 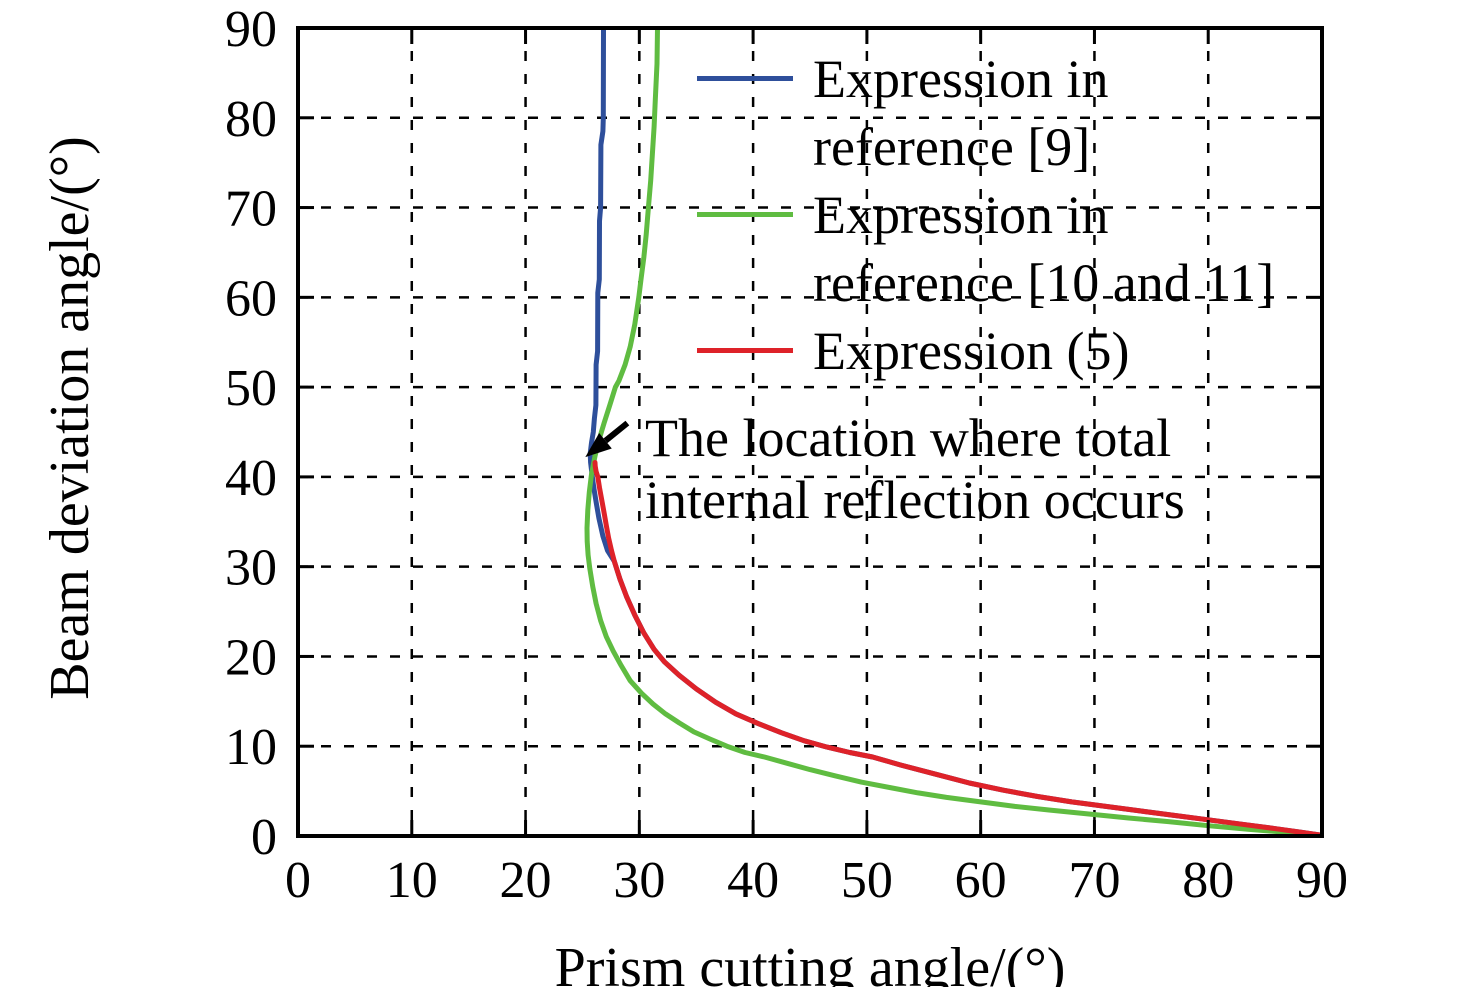 I want to click on x-tick-label: 70, so click(x=1094, y=880).